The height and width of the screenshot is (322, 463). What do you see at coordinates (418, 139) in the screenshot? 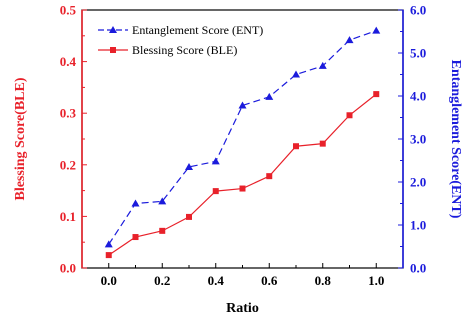
I see `right-tick-label: 3.0` at bounding box center [418, 139].